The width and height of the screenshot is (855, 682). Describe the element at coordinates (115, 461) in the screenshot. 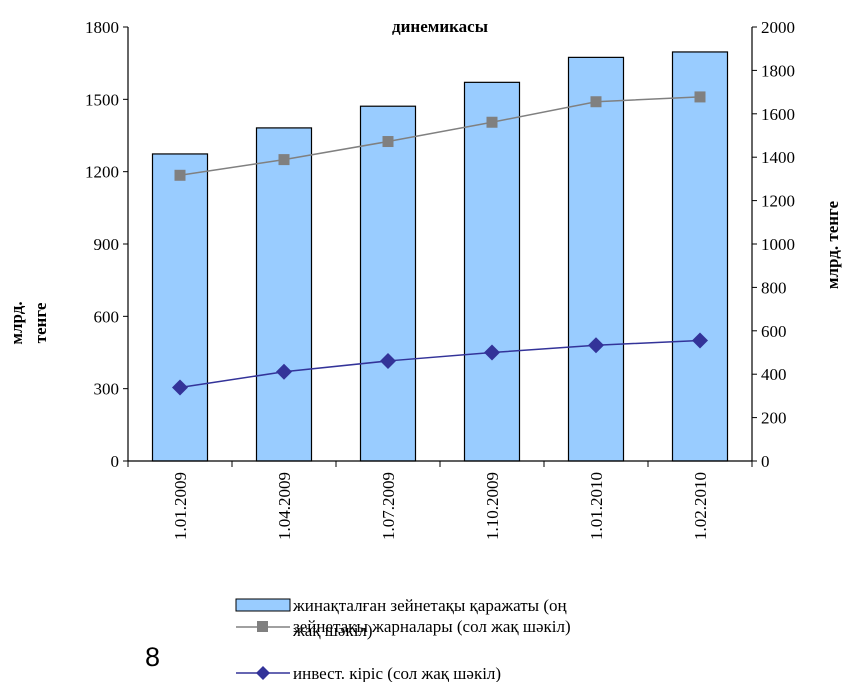

I see `left-tick-label: 0` at that location.